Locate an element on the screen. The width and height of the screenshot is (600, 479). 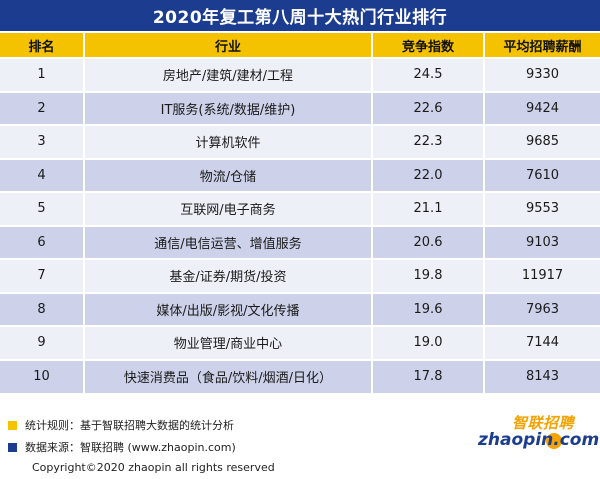
column-header-rank: 排名 is located at coordinates (42, 45).